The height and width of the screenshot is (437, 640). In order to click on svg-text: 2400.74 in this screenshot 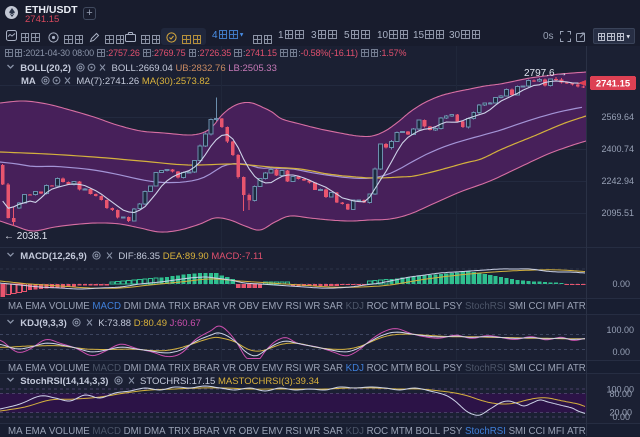, I will do `click(617, 149)`.